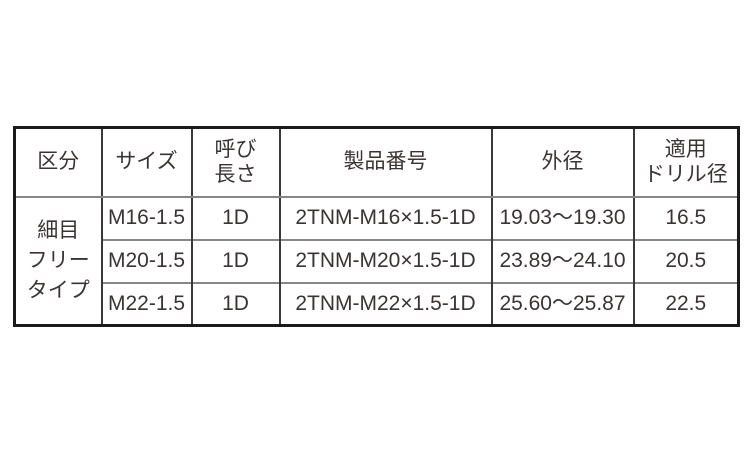 This screenshot has height=450, width=750. I want to click on header-outer-diameter-label: 外径, so click(562, 162).